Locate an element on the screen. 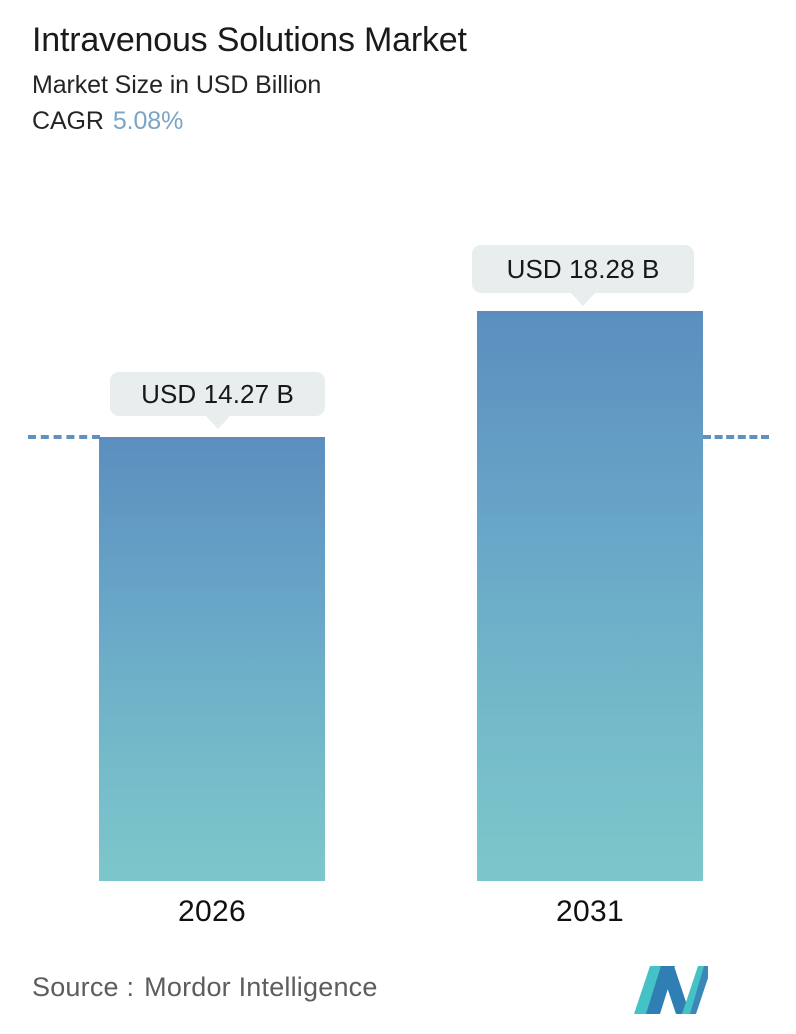  bar-2026 is located at coordinates (212, 659).